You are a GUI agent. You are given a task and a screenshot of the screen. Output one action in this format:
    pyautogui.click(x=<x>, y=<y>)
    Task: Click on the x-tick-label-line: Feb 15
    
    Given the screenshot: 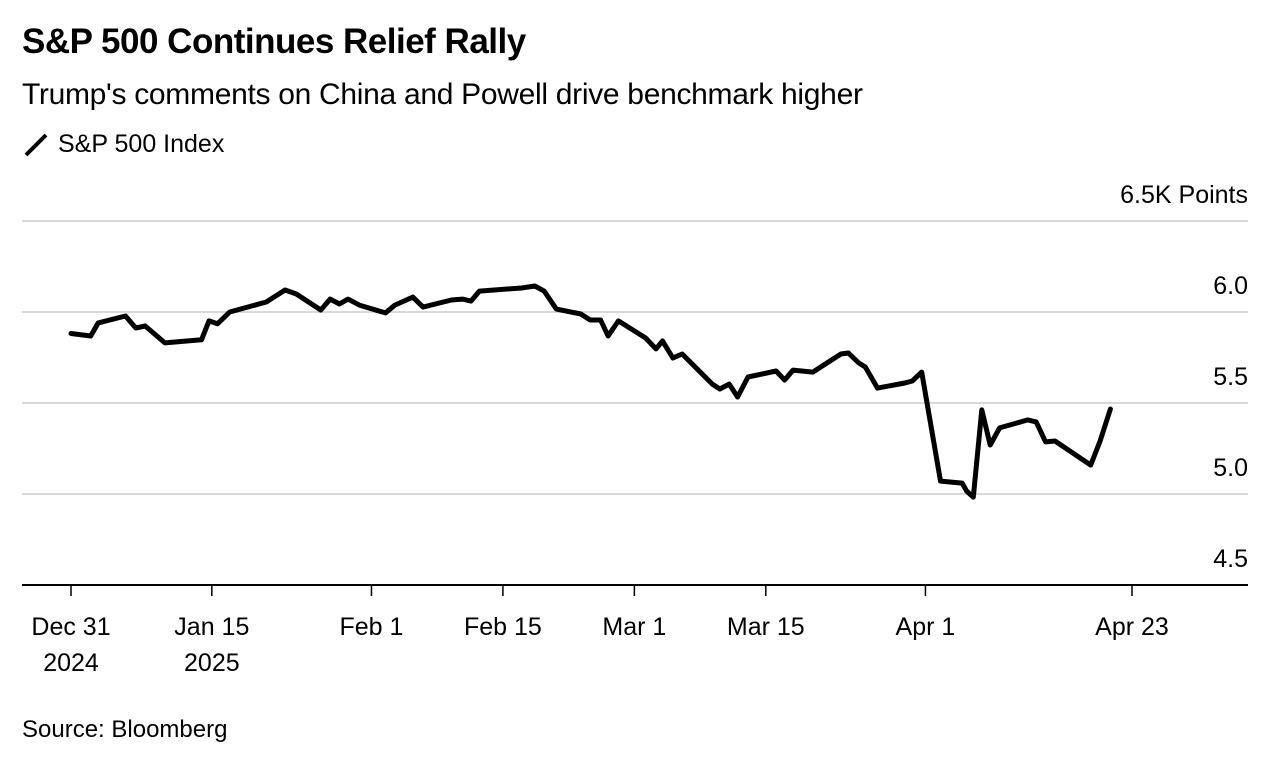 What is the action you would take?
    pyautogui.click(x=503, y=627)
    